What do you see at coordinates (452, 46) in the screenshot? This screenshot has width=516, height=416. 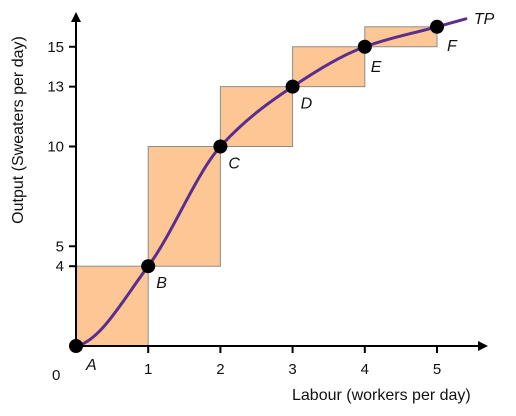 I see `point-label-f: F` at bounding box center [452, 46].